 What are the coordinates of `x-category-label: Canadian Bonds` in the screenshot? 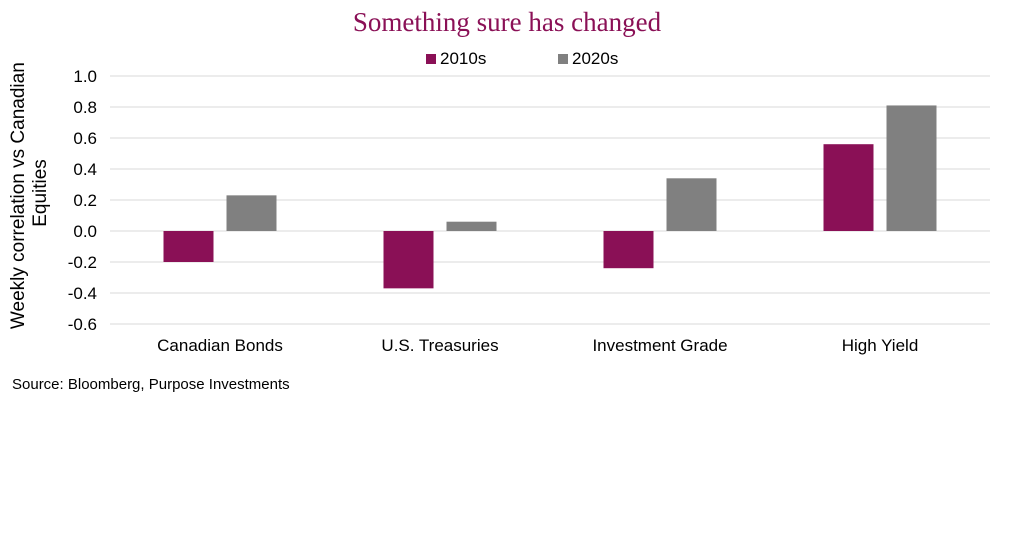 It's located at (220, 345).